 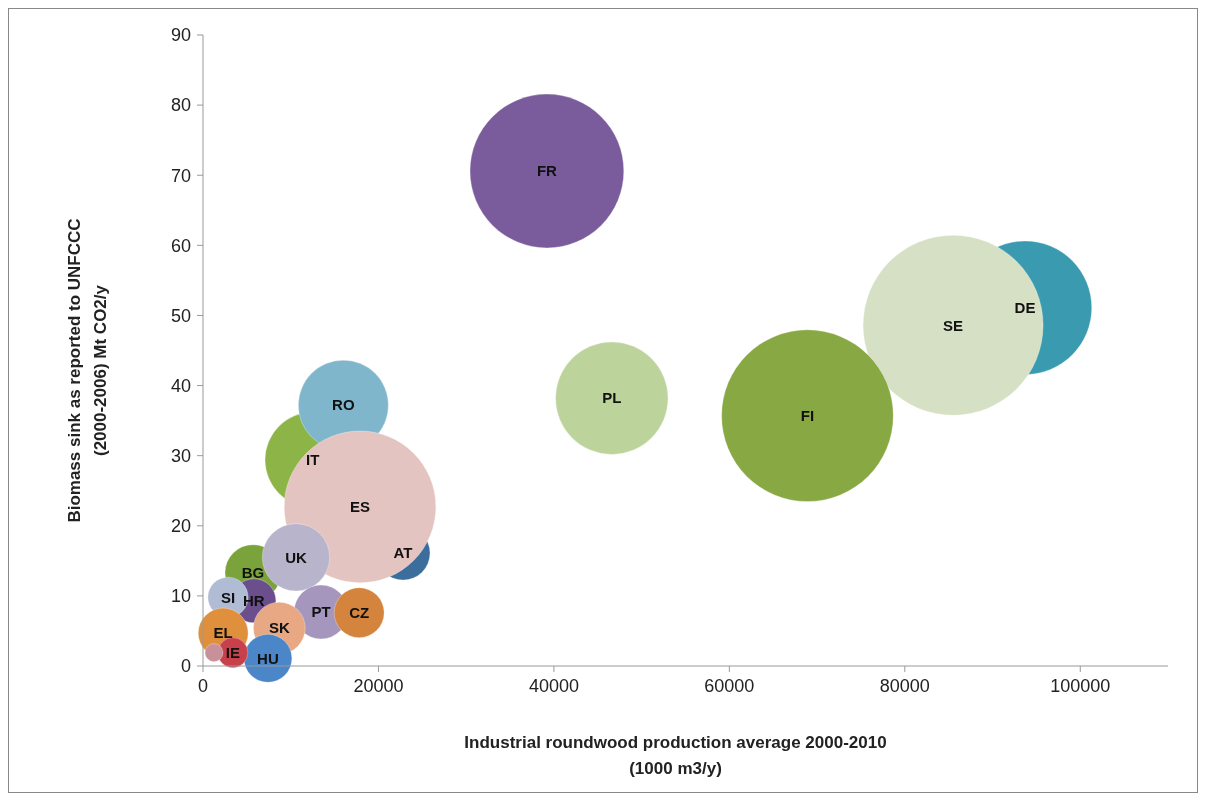 What do you see at coordinates (203, 686) in the screenshot?
I see `x-tick-label: 0` at bounding box center [203, 686].